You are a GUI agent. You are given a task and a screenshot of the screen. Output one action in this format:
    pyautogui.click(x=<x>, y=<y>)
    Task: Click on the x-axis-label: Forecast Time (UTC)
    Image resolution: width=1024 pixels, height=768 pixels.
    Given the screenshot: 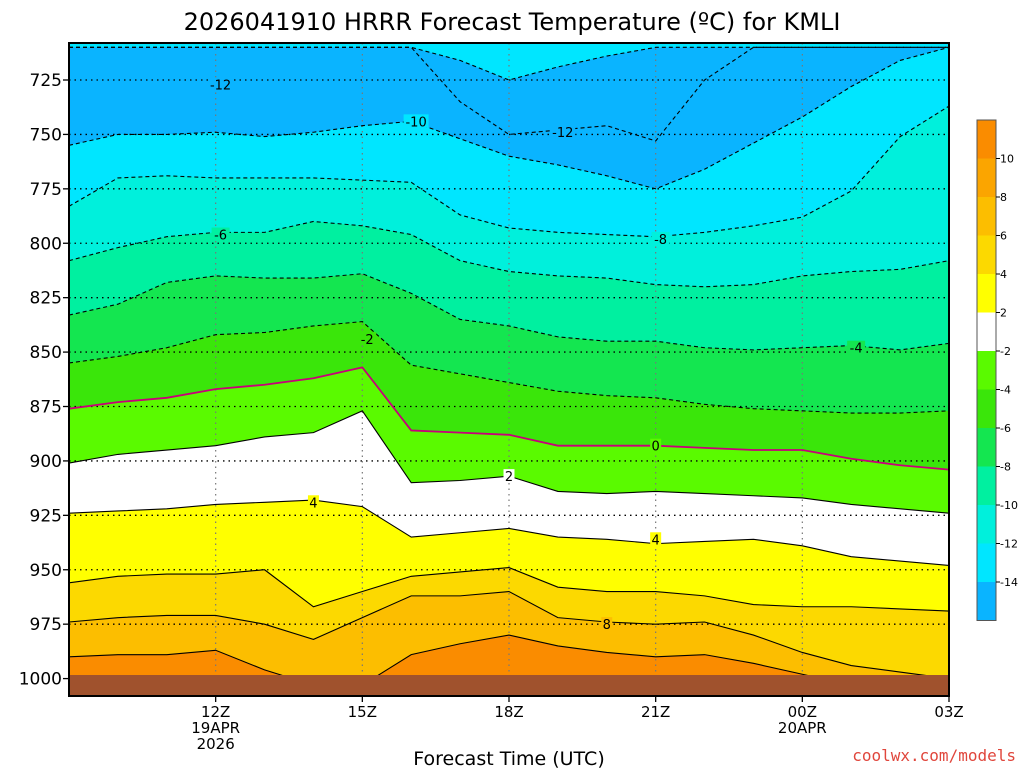 What is the action you would take?
    pyautogui.click(x=508, y=758)
    